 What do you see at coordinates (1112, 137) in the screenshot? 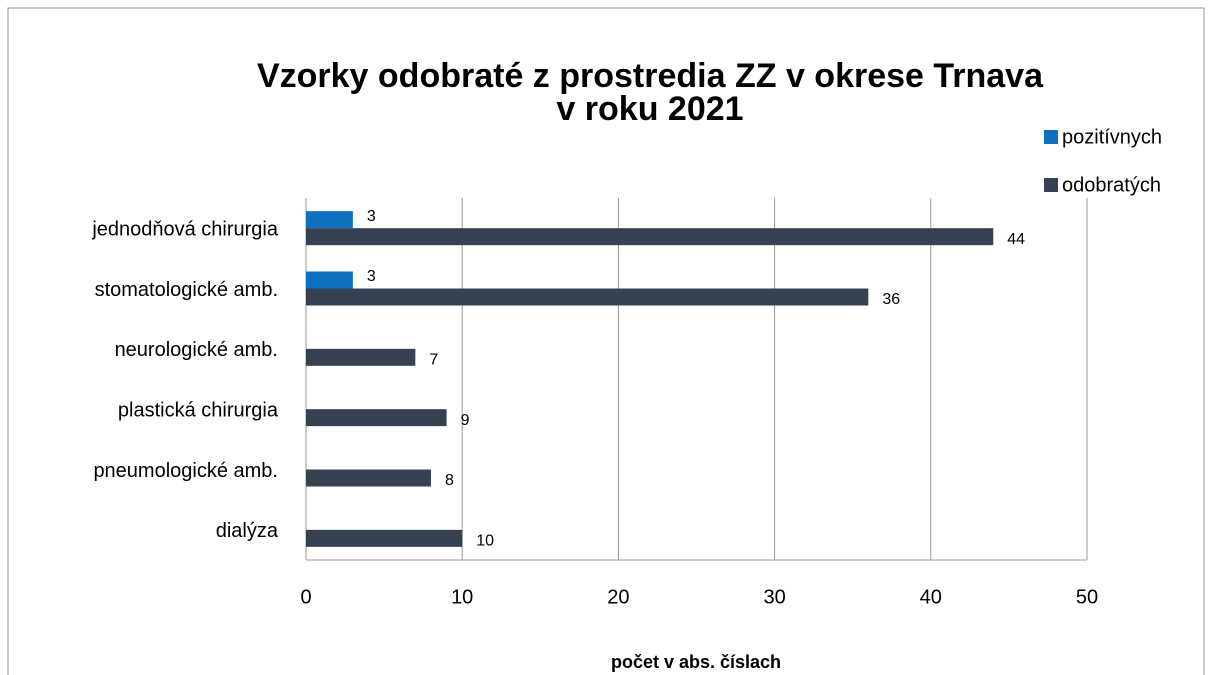
I see `legend-label: pozitívnych` at bounding box center [1112, 137].